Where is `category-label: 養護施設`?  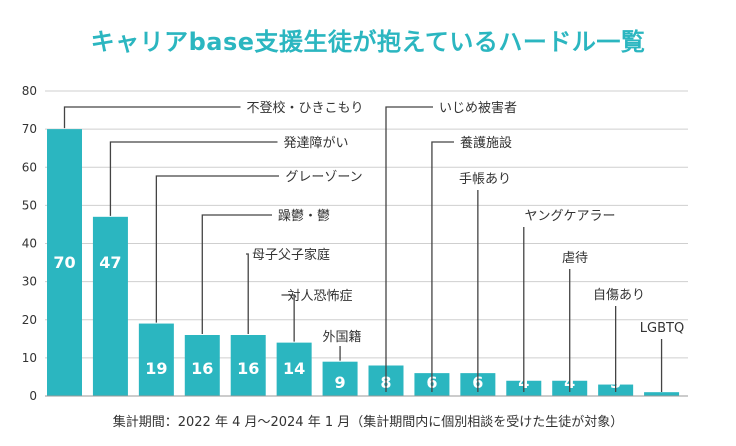
category-label: 養護施設 is located at coordinates (486, 143).